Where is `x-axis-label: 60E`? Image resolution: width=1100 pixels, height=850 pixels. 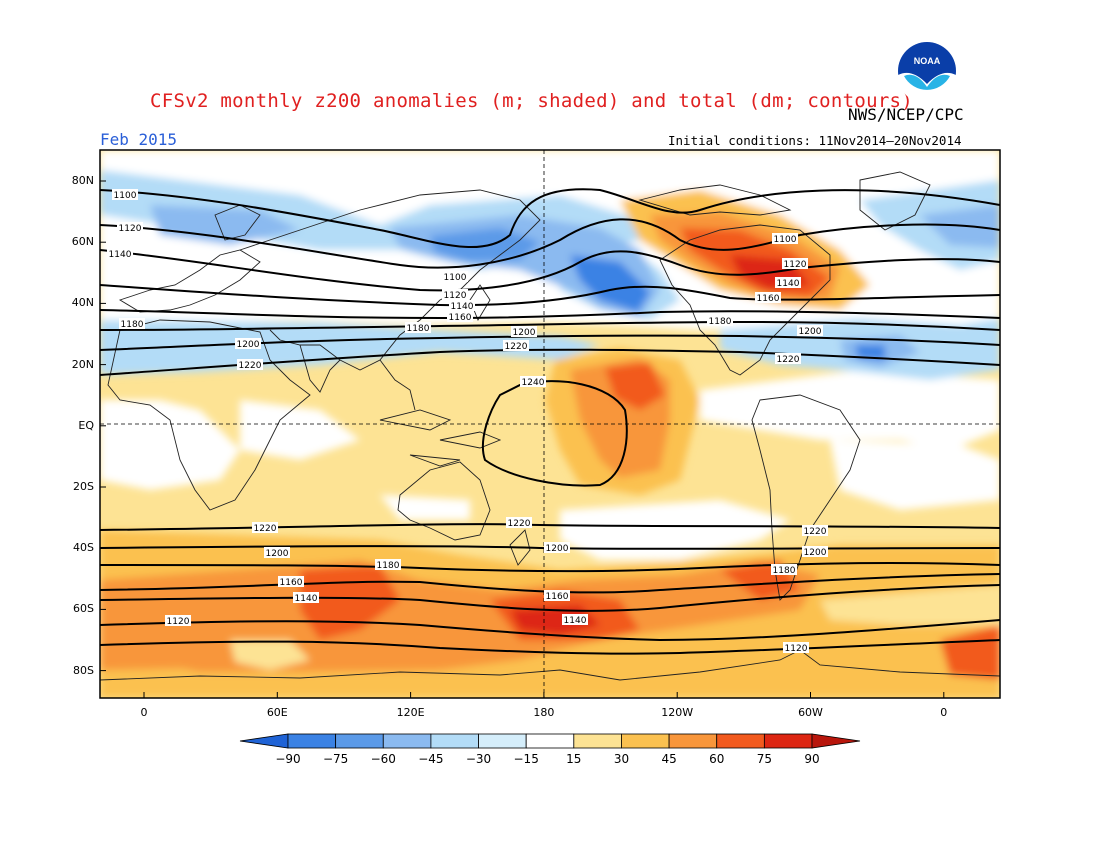
x-axis-label: 60E is located at coordinates (277, 712).